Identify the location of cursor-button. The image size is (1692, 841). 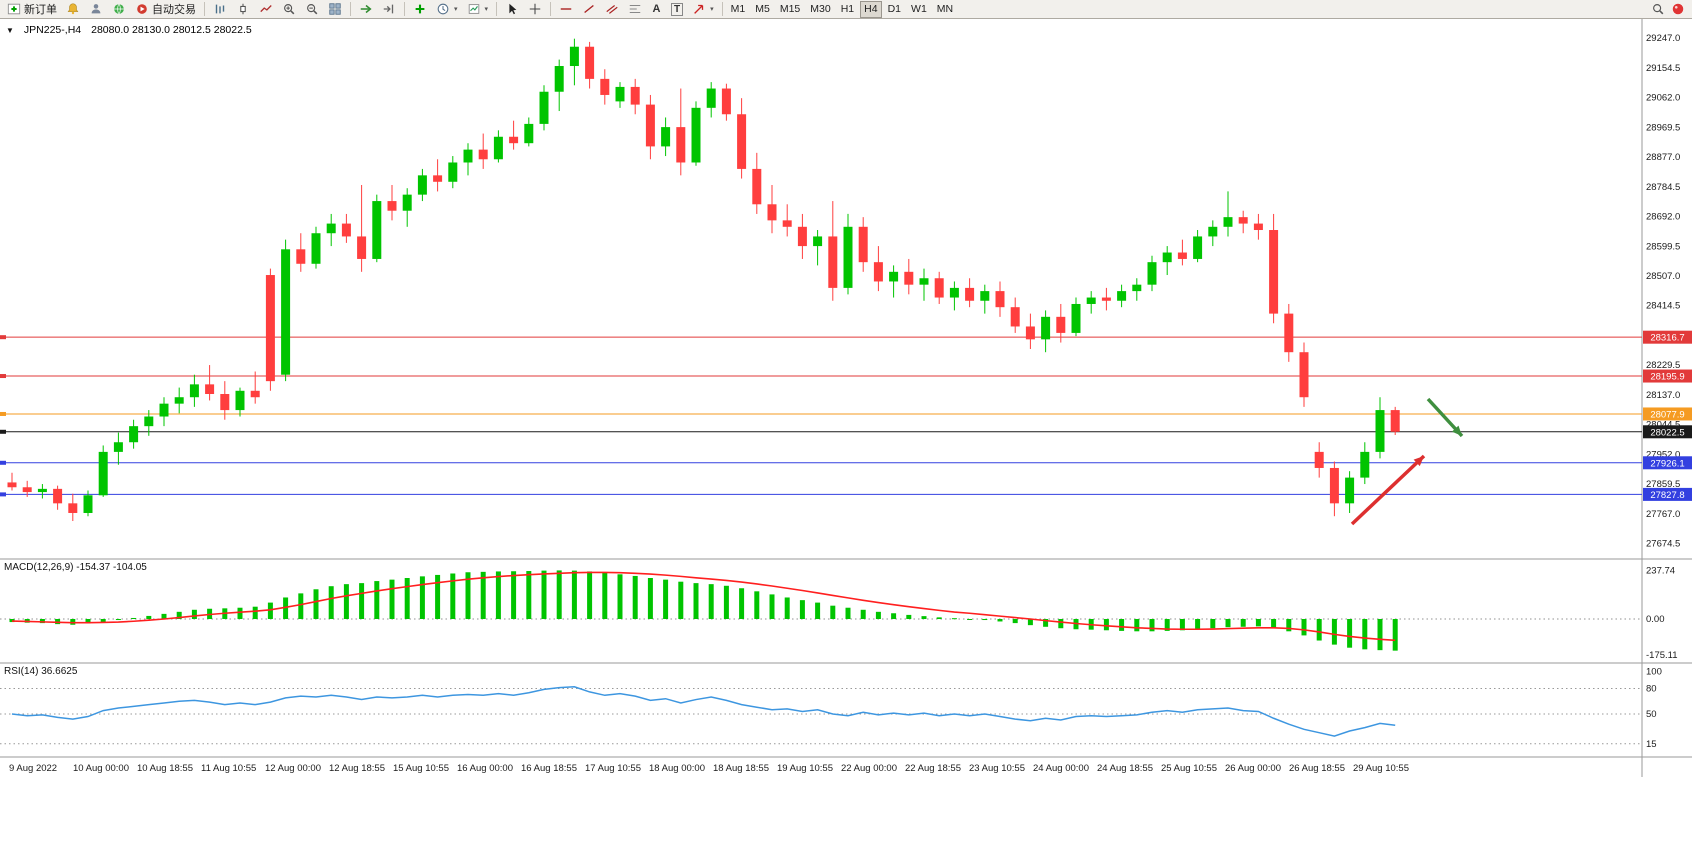
(512, 9).